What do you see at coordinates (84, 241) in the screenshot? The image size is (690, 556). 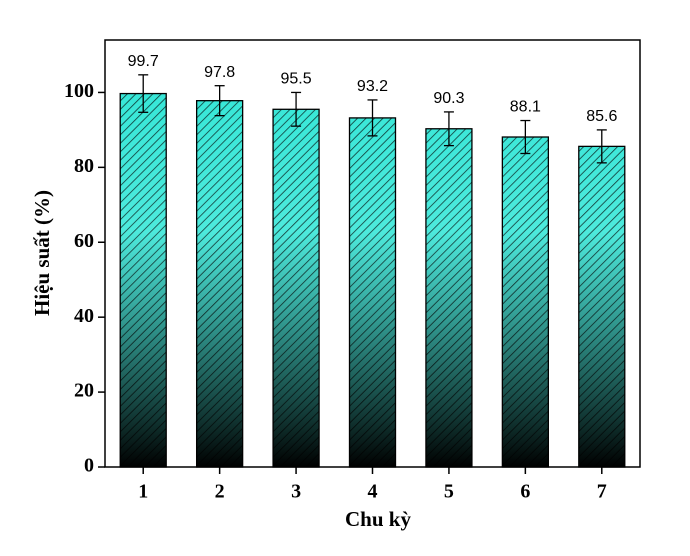 I see `y-tick-label: 60` at bounding box center [84, 241].